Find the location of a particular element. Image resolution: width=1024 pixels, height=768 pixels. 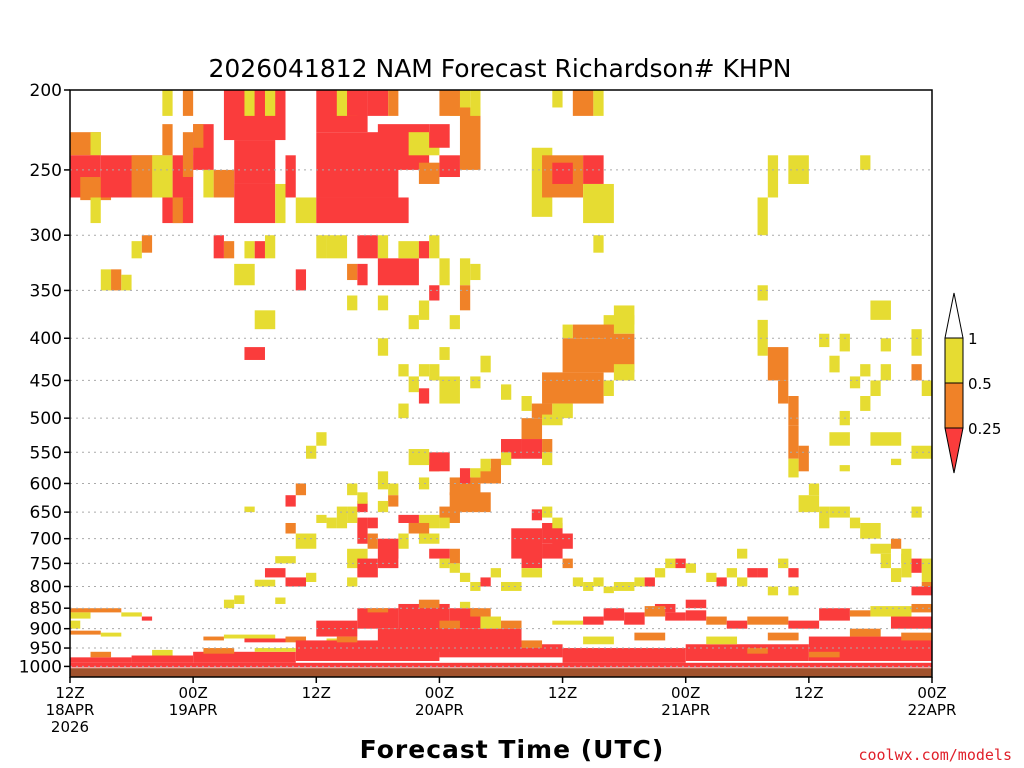

chart-title: 2026041812 NAM Forecast Richardson# KHPN is located at coordinates (499, 68).